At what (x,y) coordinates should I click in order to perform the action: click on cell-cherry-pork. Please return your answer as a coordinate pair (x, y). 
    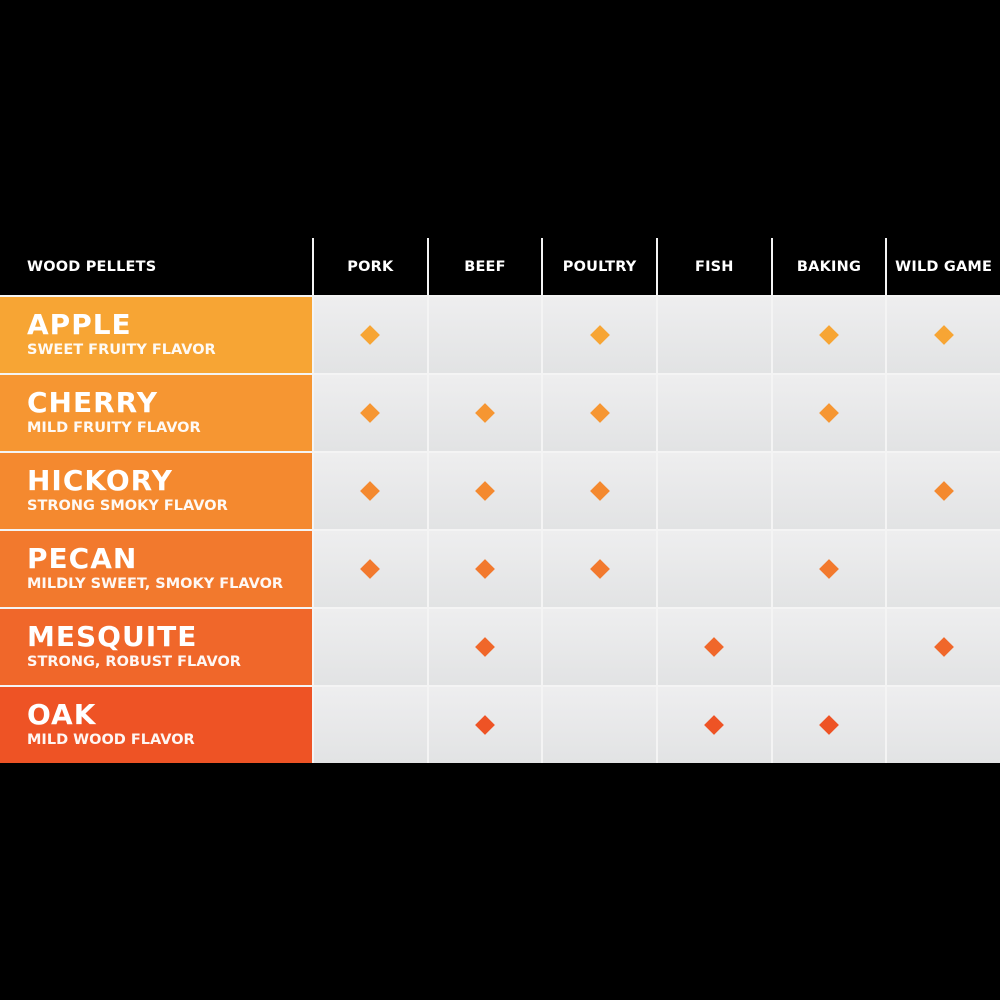
    Looking at the image, I should click on (370, 413).